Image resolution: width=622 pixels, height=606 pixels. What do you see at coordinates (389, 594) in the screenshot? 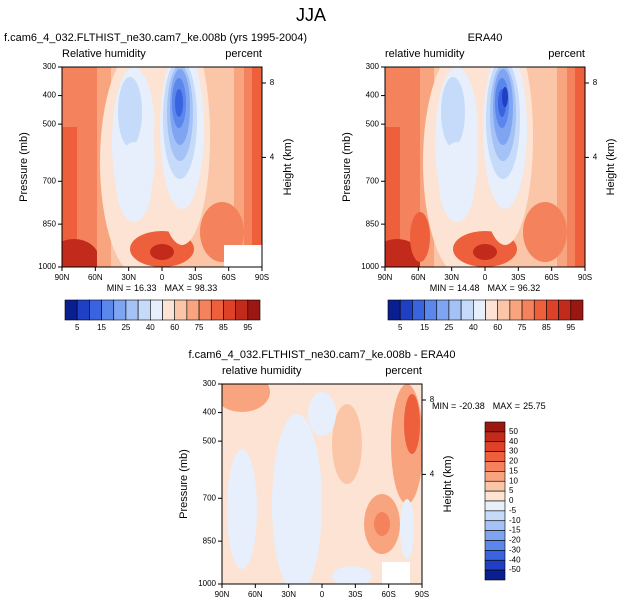
I see `x-tick-label: 60S` at bounding box center [389, 594].